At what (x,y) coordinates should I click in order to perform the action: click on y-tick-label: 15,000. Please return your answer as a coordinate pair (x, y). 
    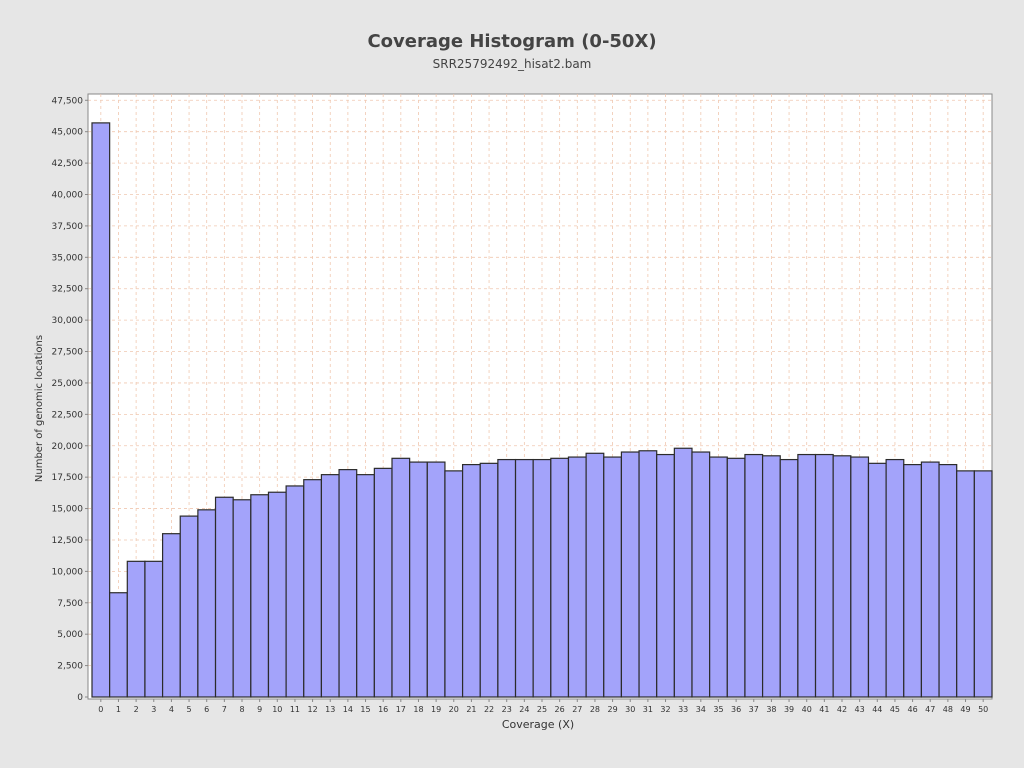
    Looking at the image, I should click on (68, 510).